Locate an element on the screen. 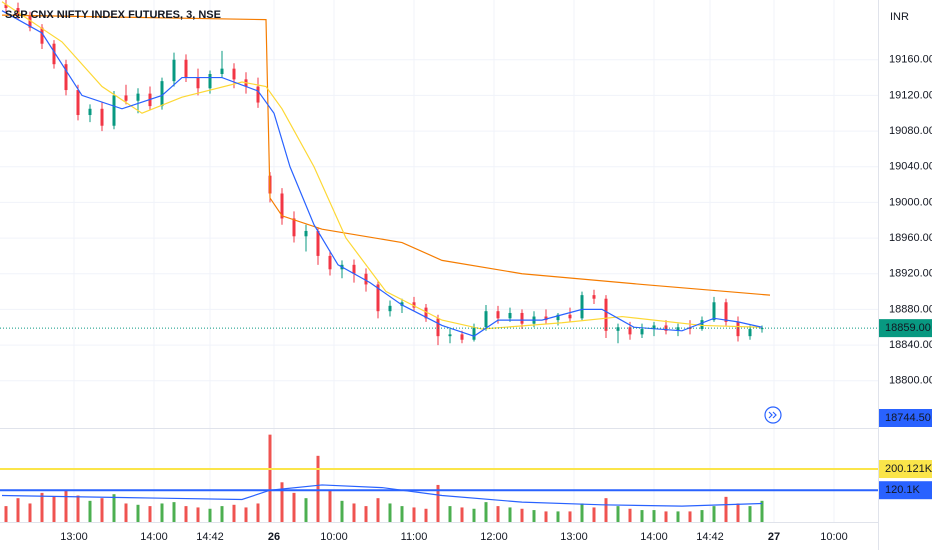 This screenshot has width=932, height=550. level-label: 18744.50 is located at coordinates (908, 418).